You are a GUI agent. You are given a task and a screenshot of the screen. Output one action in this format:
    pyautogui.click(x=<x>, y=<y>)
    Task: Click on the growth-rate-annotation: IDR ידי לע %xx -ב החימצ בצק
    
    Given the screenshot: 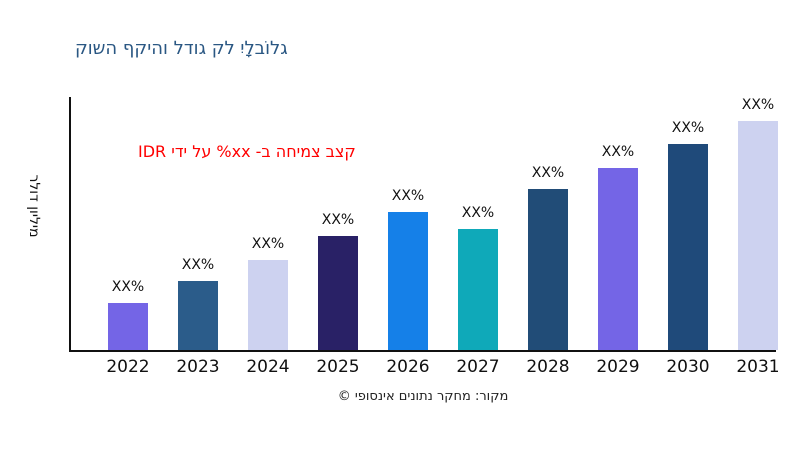 What is the action you would take?
    pyautogui.click(x=247, y=151)
    